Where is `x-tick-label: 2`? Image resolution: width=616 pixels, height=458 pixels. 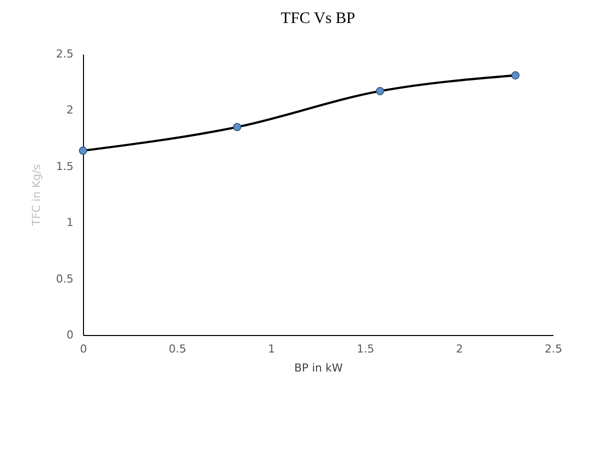 x-tick-label: 2 is located at coordinates (459, 349).